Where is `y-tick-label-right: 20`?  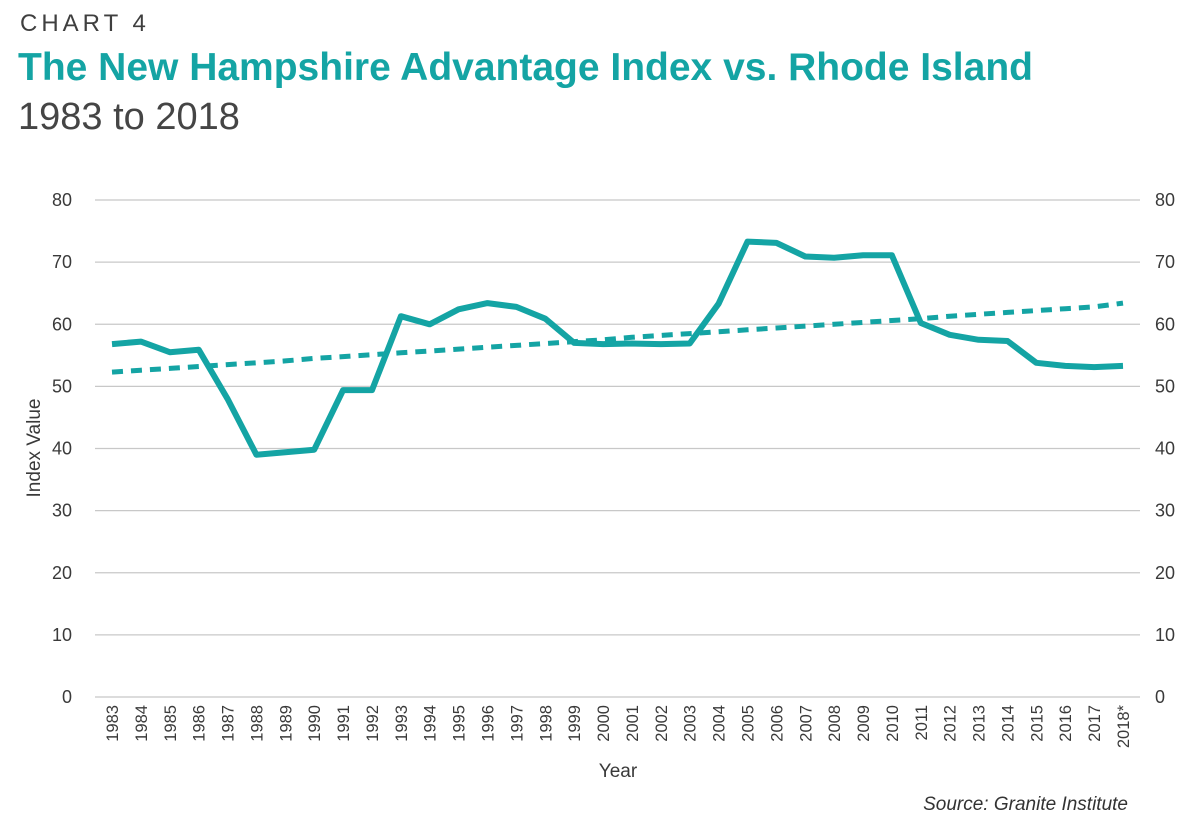 y-tick-label-right: 20 is located at coordinates (1165, 573).